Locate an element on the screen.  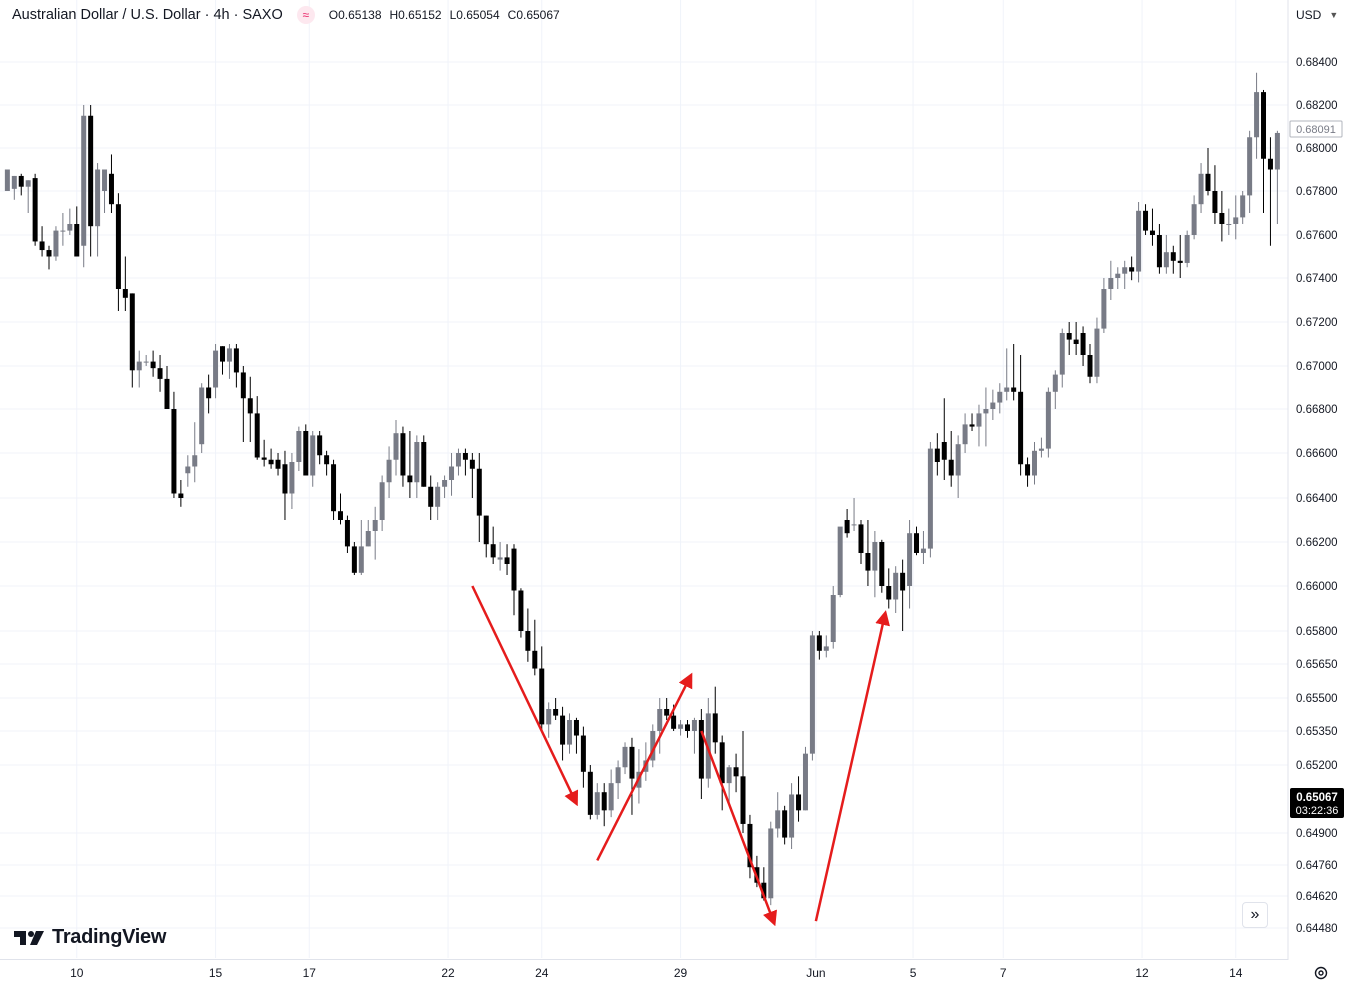
price-tick-label: 0.64480 is located at coordinates (1317, 929).